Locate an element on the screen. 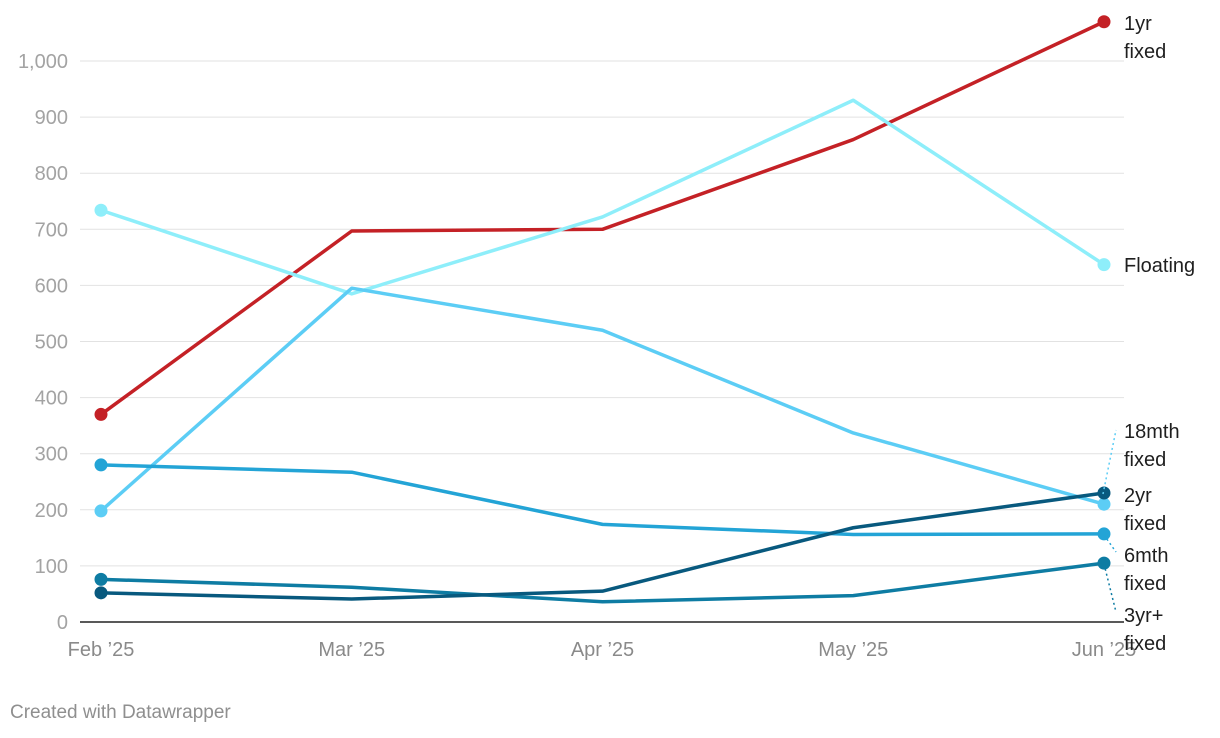  y-tick-label: 400 is located at coordinates (51, 399).